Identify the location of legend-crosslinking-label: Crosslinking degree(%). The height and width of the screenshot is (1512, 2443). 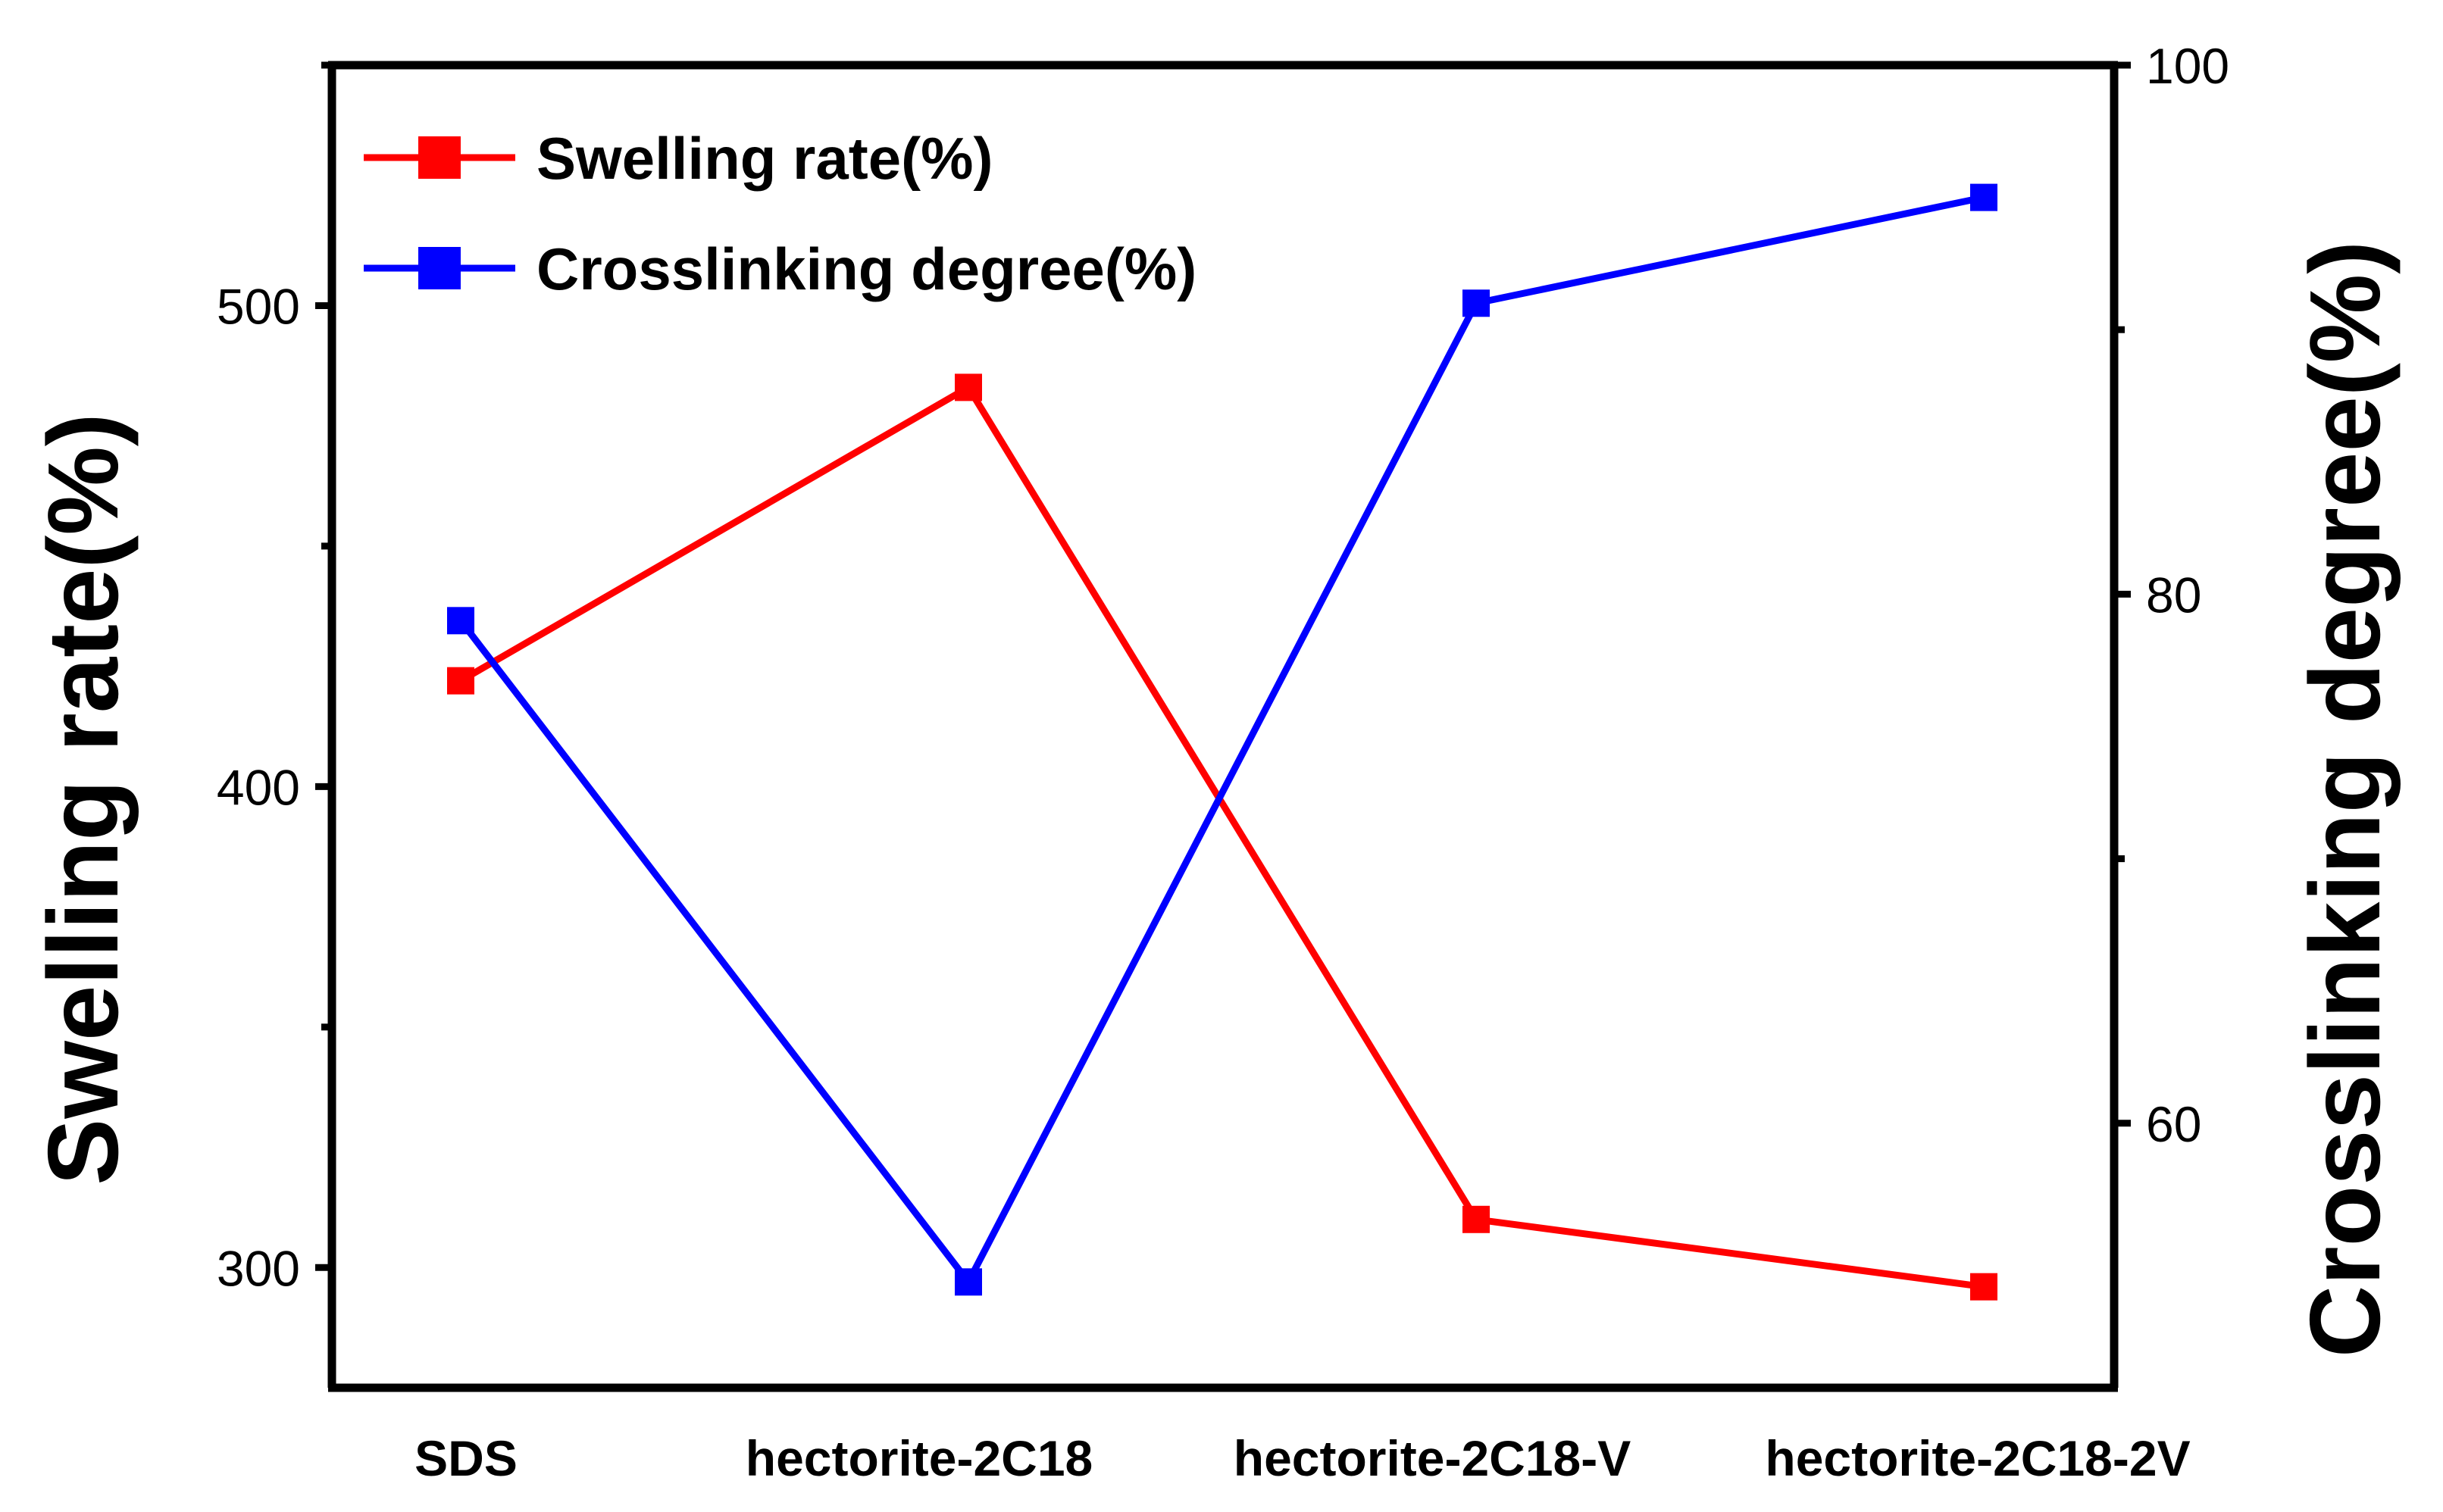
(866, 269).